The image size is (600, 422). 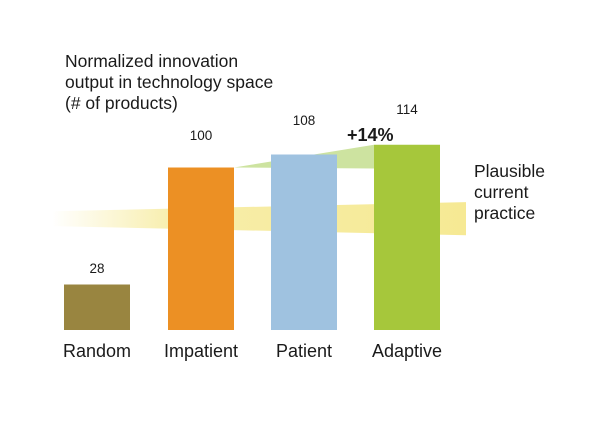 I want to click on category-label-impatient: Impatient, so click(x=201, y=351).